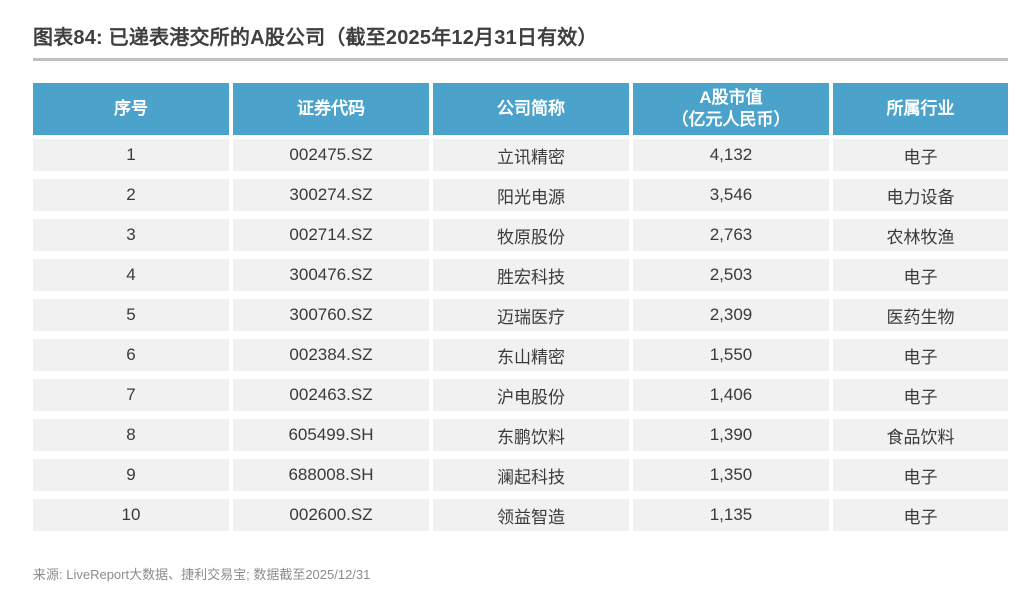 This screenshot has height=600, width=1032. I want to click on cell-market-cap: 4,132, so click(731, 155).